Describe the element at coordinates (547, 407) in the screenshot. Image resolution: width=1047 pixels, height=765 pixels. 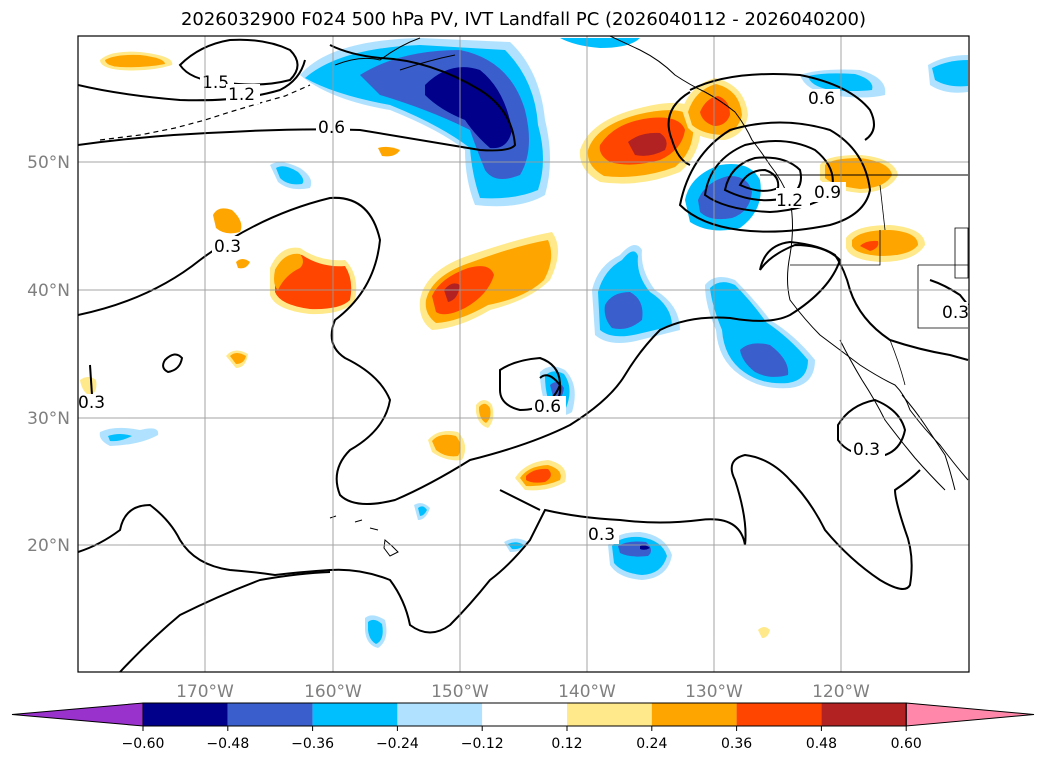
I see `contour-label-6: 0.6` at that location.